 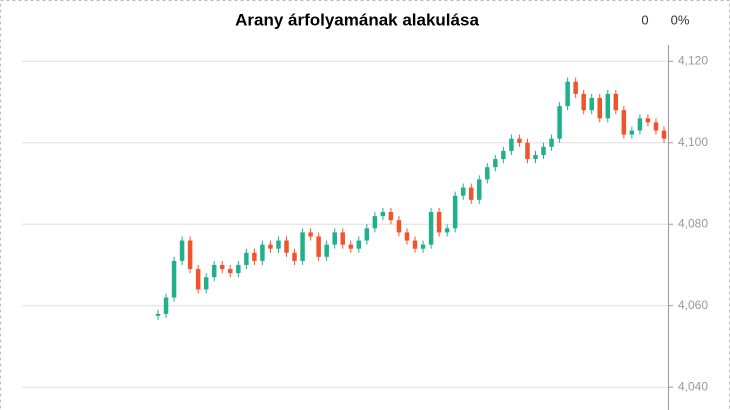 I want to click on chart-title: Arany árfolyamának alakulása, so click(x=357, y=19).